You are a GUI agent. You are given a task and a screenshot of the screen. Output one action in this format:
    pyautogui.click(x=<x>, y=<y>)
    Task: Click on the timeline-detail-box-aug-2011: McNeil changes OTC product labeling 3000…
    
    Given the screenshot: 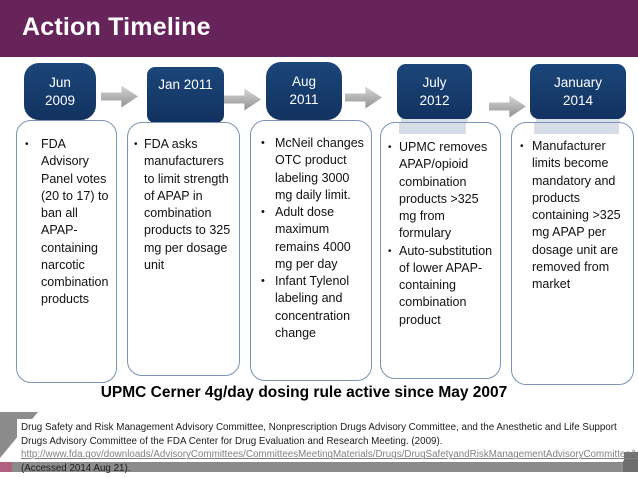 What is the action you would take?
    pyautogui.click(x=311, y=250)
    